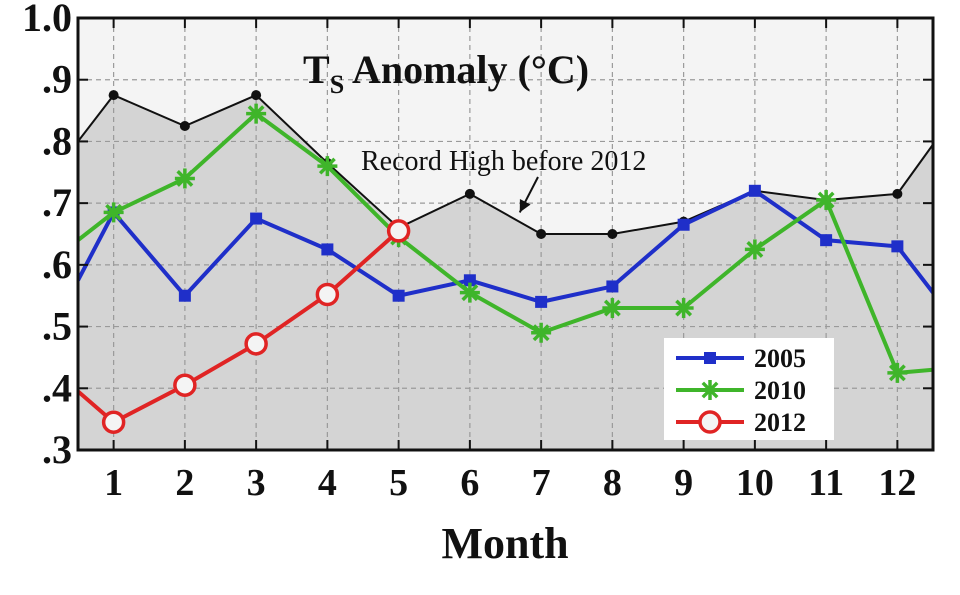  Describe the element at coordinates (466, 69) in the screenshot. I see `chart-title-rest: Anomaly (°C)` at that location.